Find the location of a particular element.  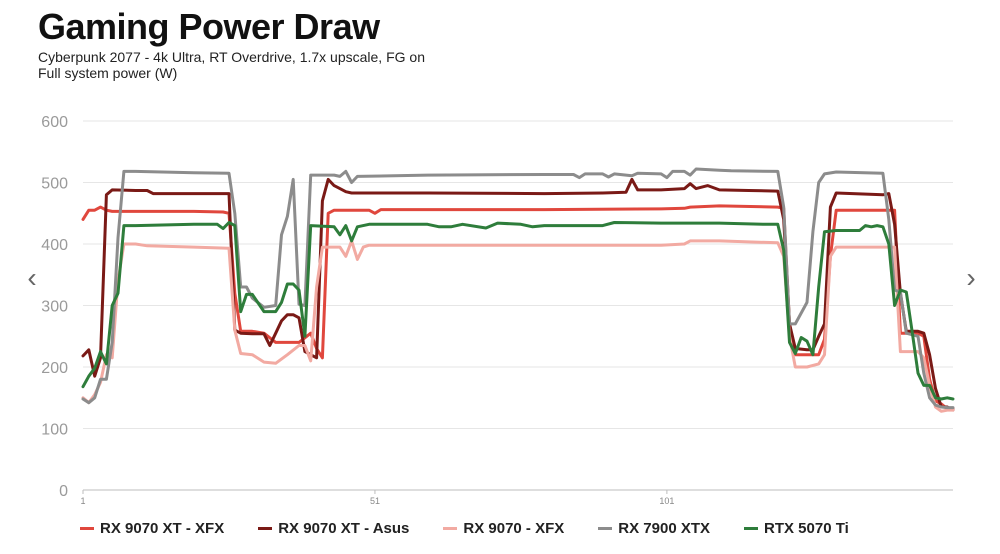

y-tick-label: 100 is located at coordinates (54, 430).